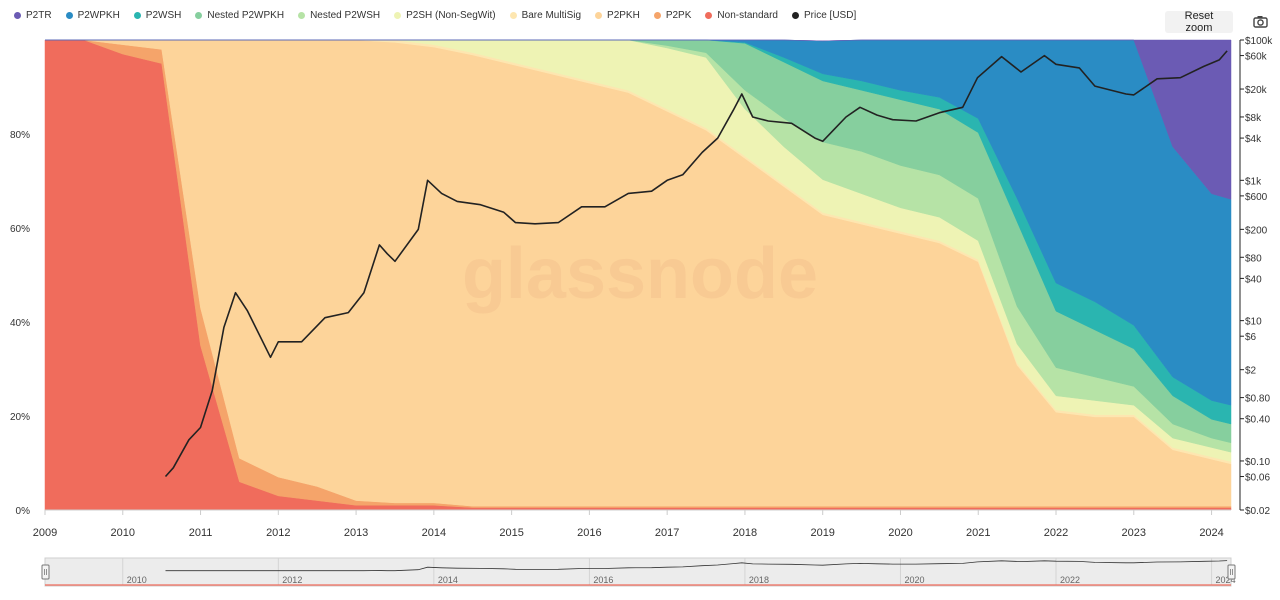  What do you see at coordinates (23, 511) in the screenshot?
I see `y-left-tick-label: 0%` at bounding box center [23, 511].